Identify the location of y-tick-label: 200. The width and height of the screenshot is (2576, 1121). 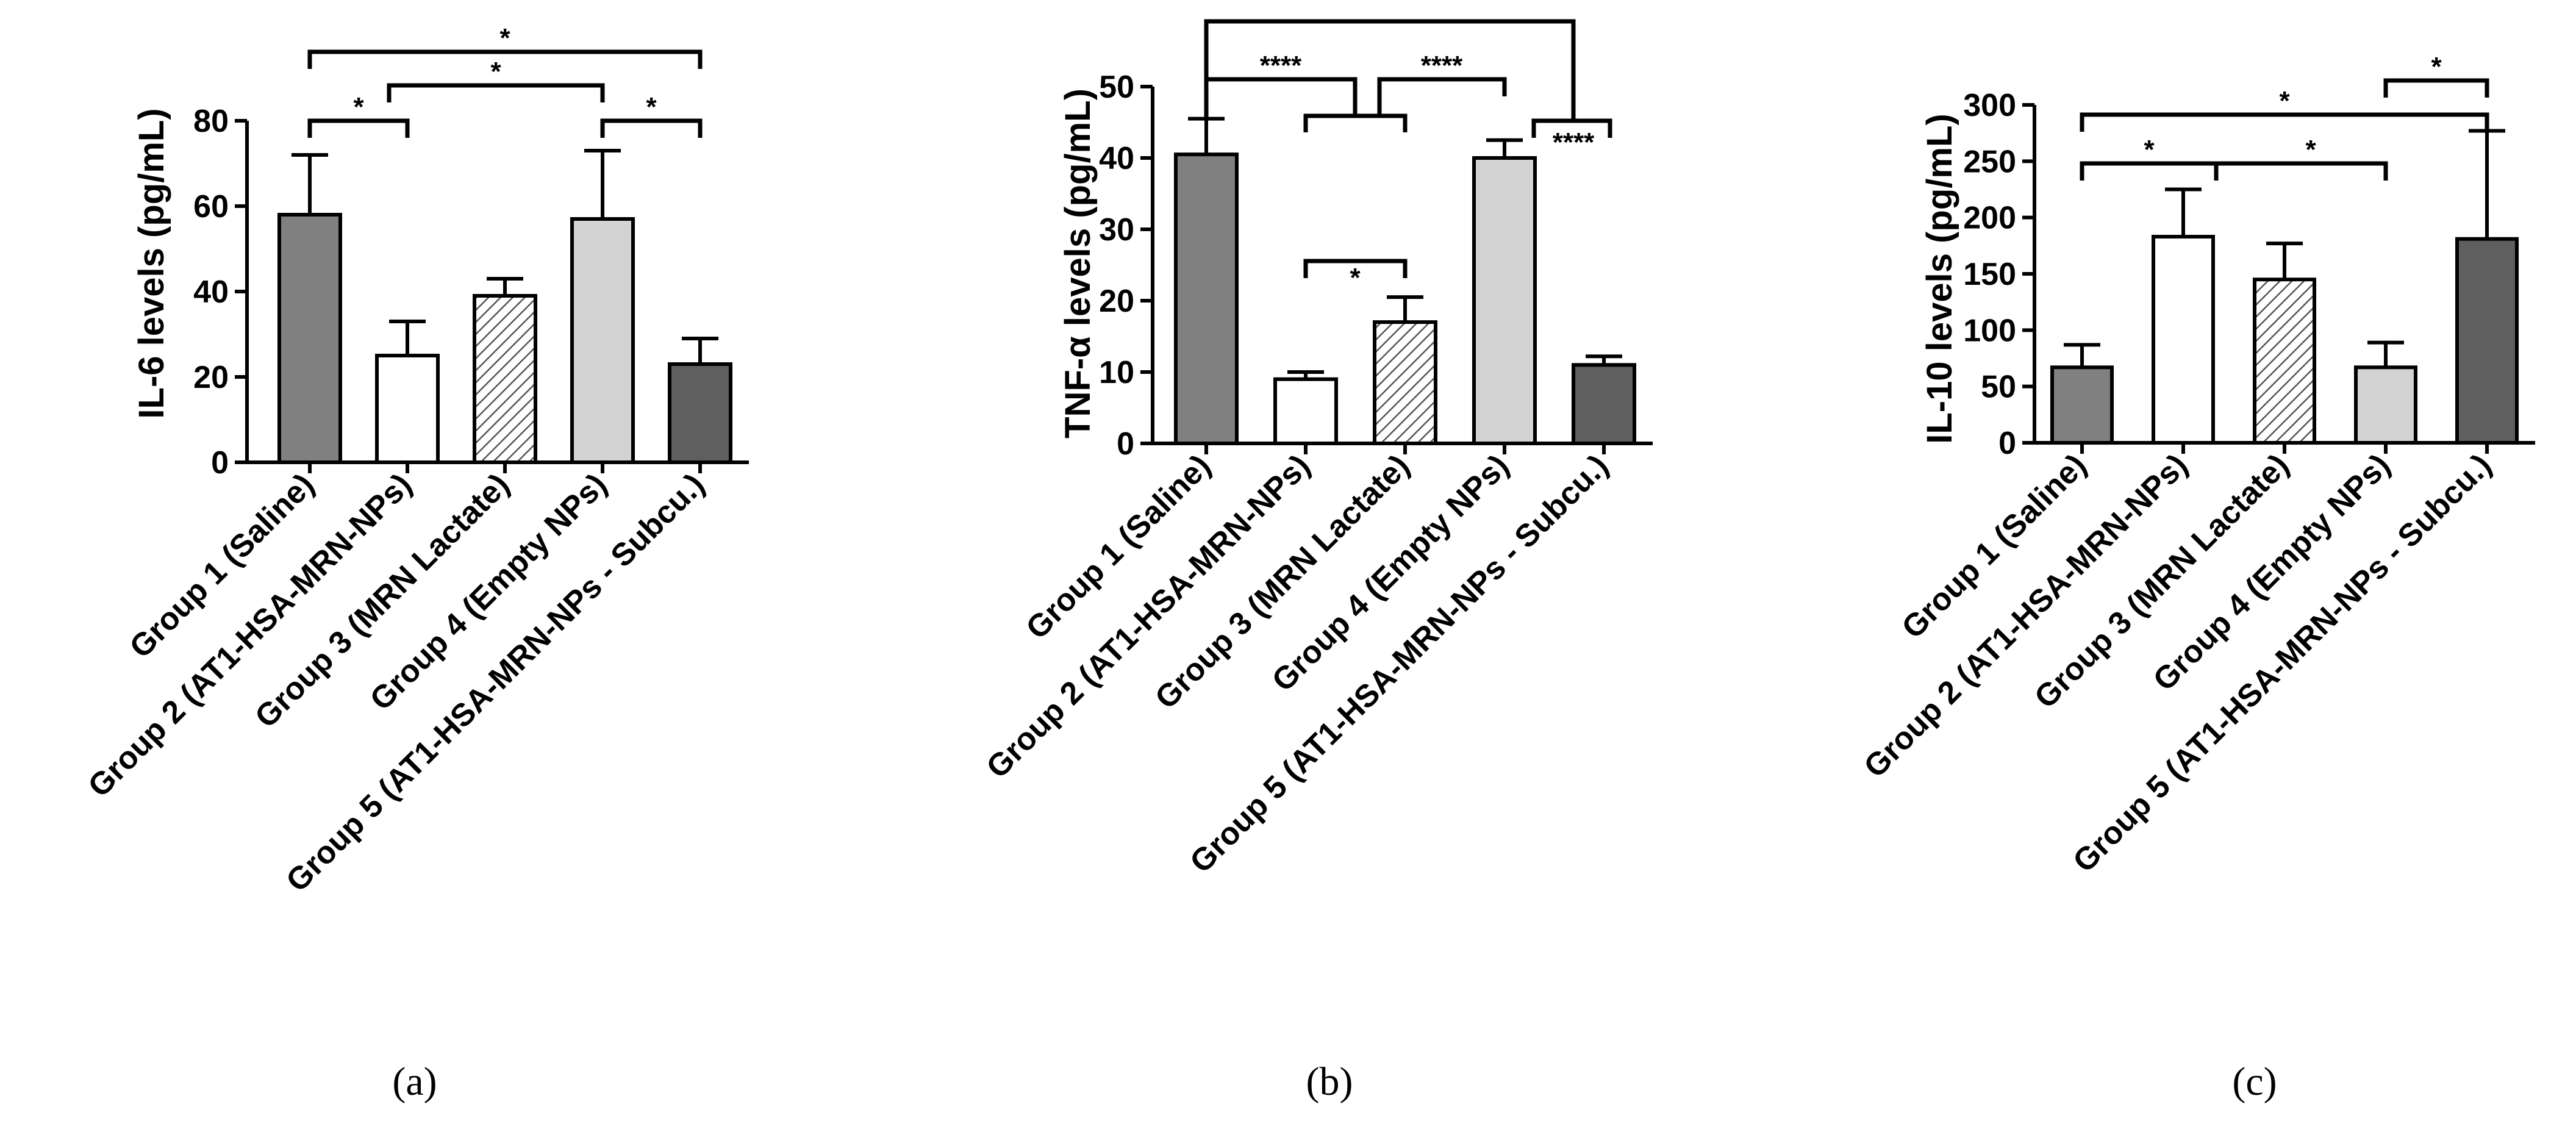
(1989, 218).